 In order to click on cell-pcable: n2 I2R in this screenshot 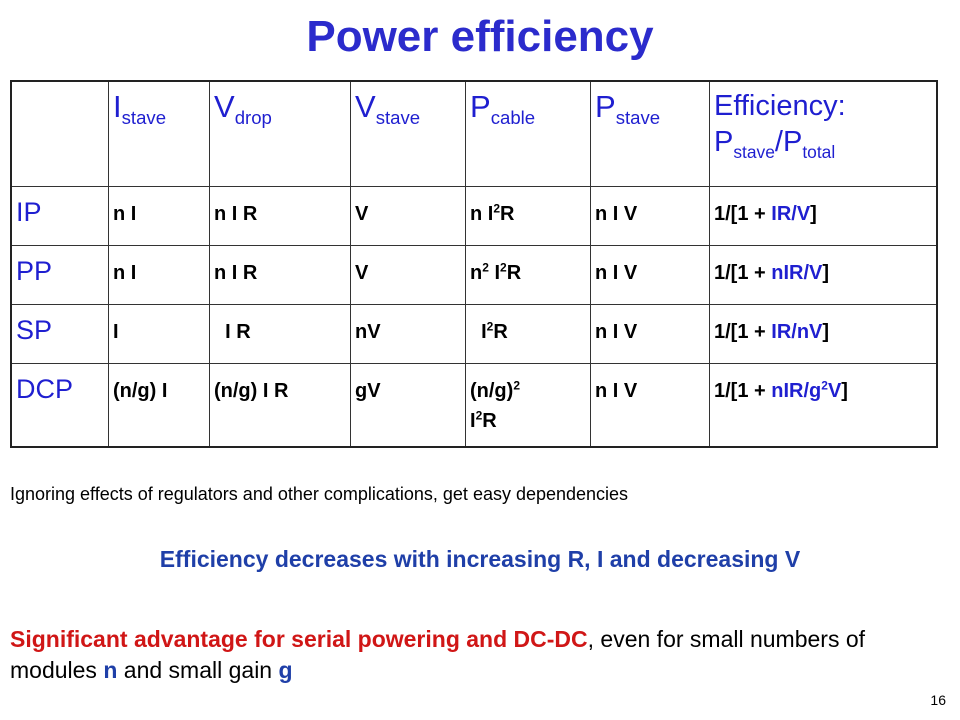, I will do `click(528, 275)`.